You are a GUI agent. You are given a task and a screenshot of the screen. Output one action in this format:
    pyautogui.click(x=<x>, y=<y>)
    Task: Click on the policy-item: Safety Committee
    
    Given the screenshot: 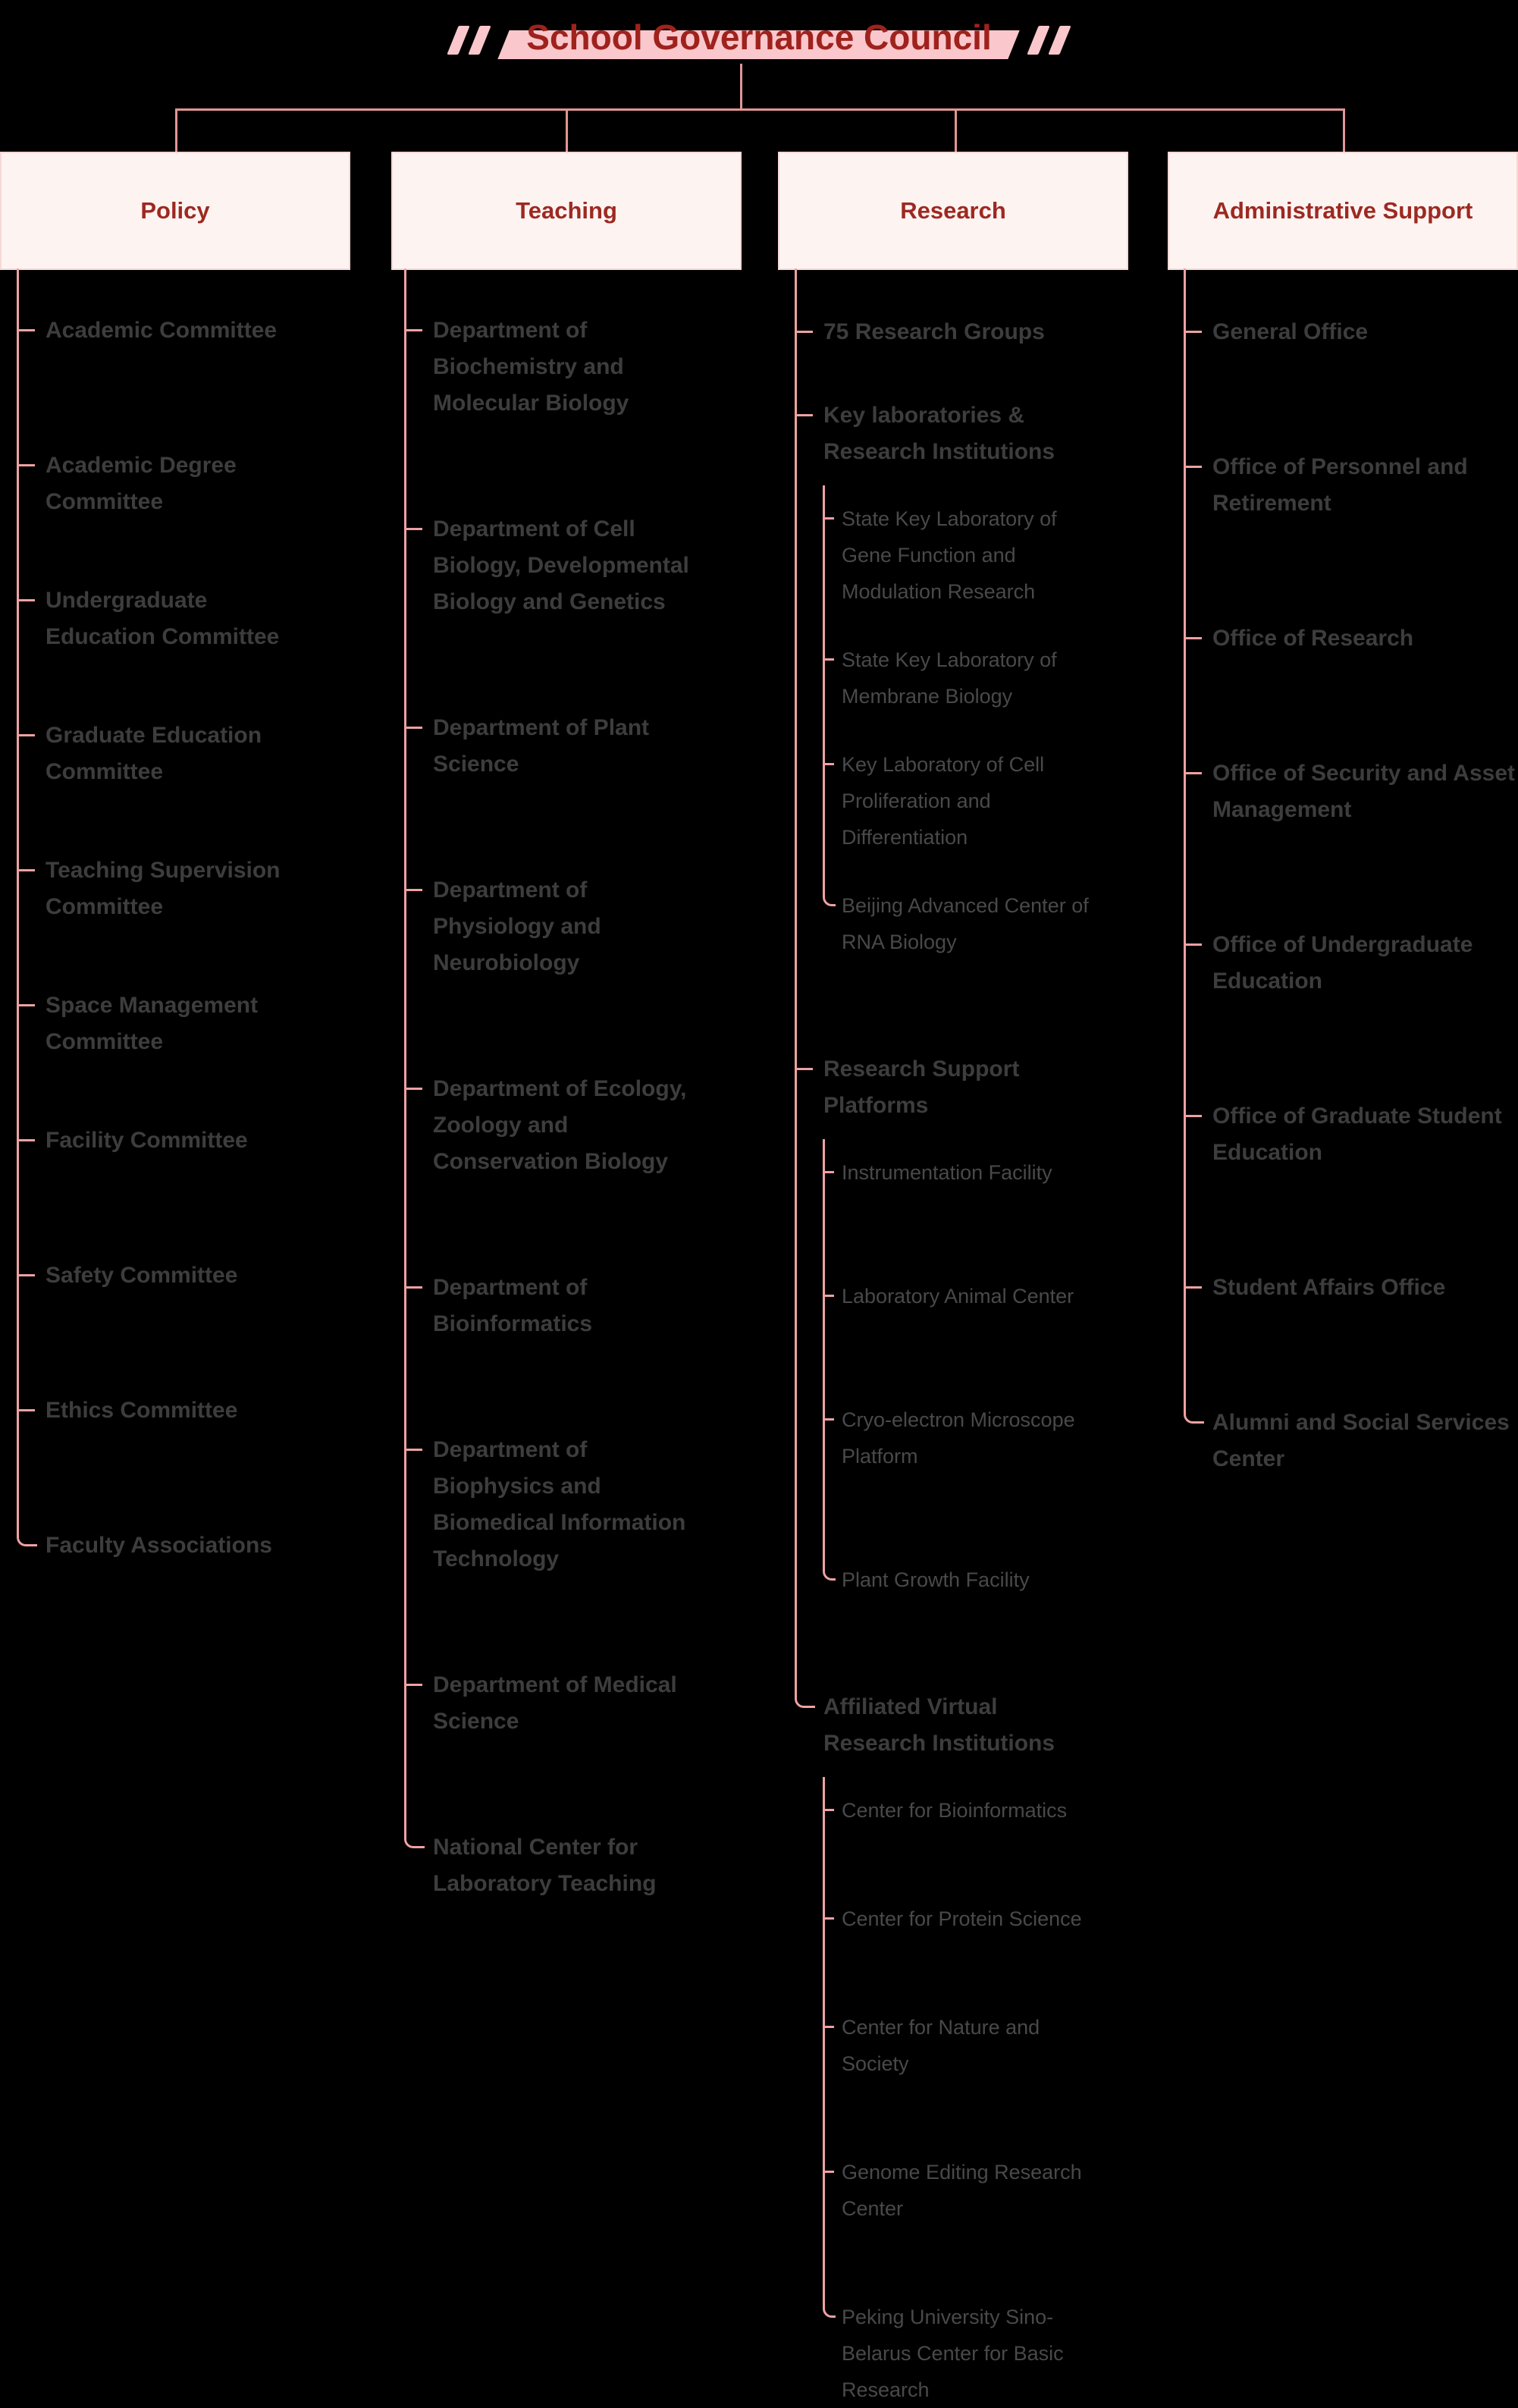 What is the action you would take?
    pyautogui.click(x=167, y=1324)
    